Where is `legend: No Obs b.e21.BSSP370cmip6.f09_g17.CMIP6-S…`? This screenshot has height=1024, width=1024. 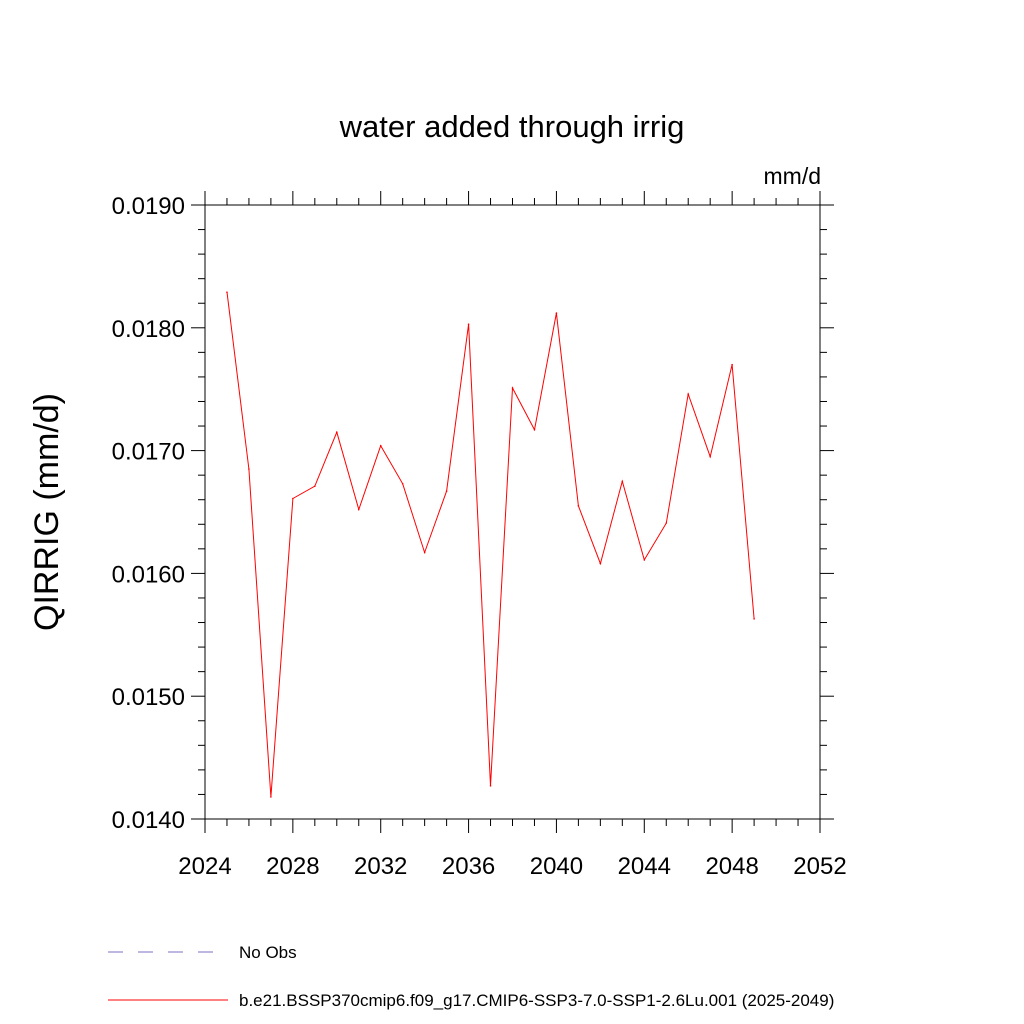 legend: No Obs b.e21.BSSP370cmip6.f09_g17.CMIP6-S… is located at coordinates (471, 976).